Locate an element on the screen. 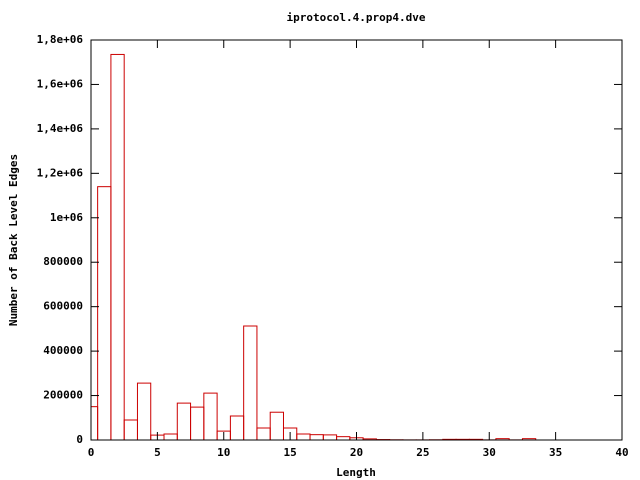  x-tick-label: 20 is located at coordinates (356, 452).